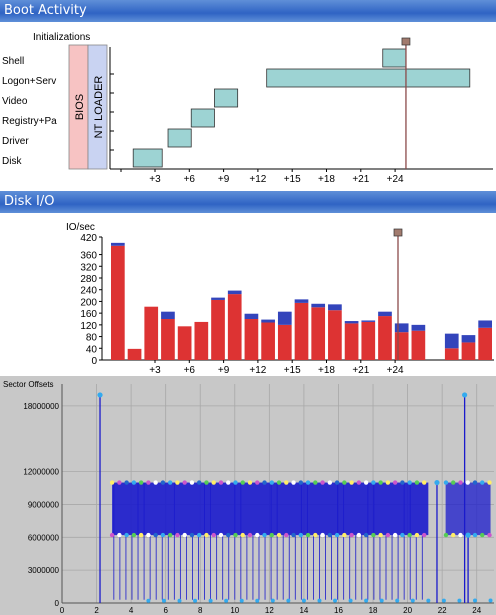 Image resolution: width=496 pixels, height=615 pixels. I want to click on row-label: Registry+Pa, so click(29, 121).